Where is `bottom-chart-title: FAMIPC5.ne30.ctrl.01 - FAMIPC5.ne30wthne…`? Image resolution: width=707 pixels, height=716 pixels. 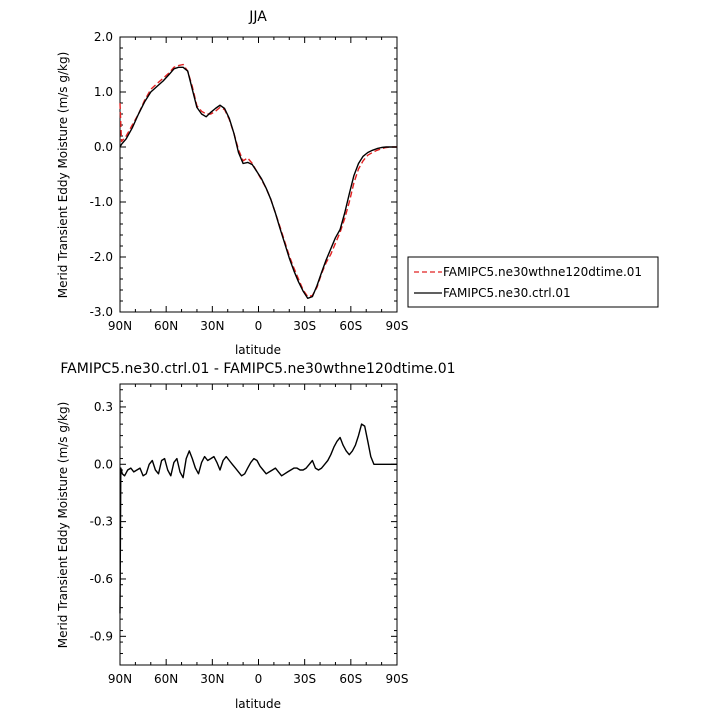
bottom-chart-title: FAMIPC5.ne30.ctrl.01 - FAMIPC5.ne30wthne… is located at coordinates (257, 369).